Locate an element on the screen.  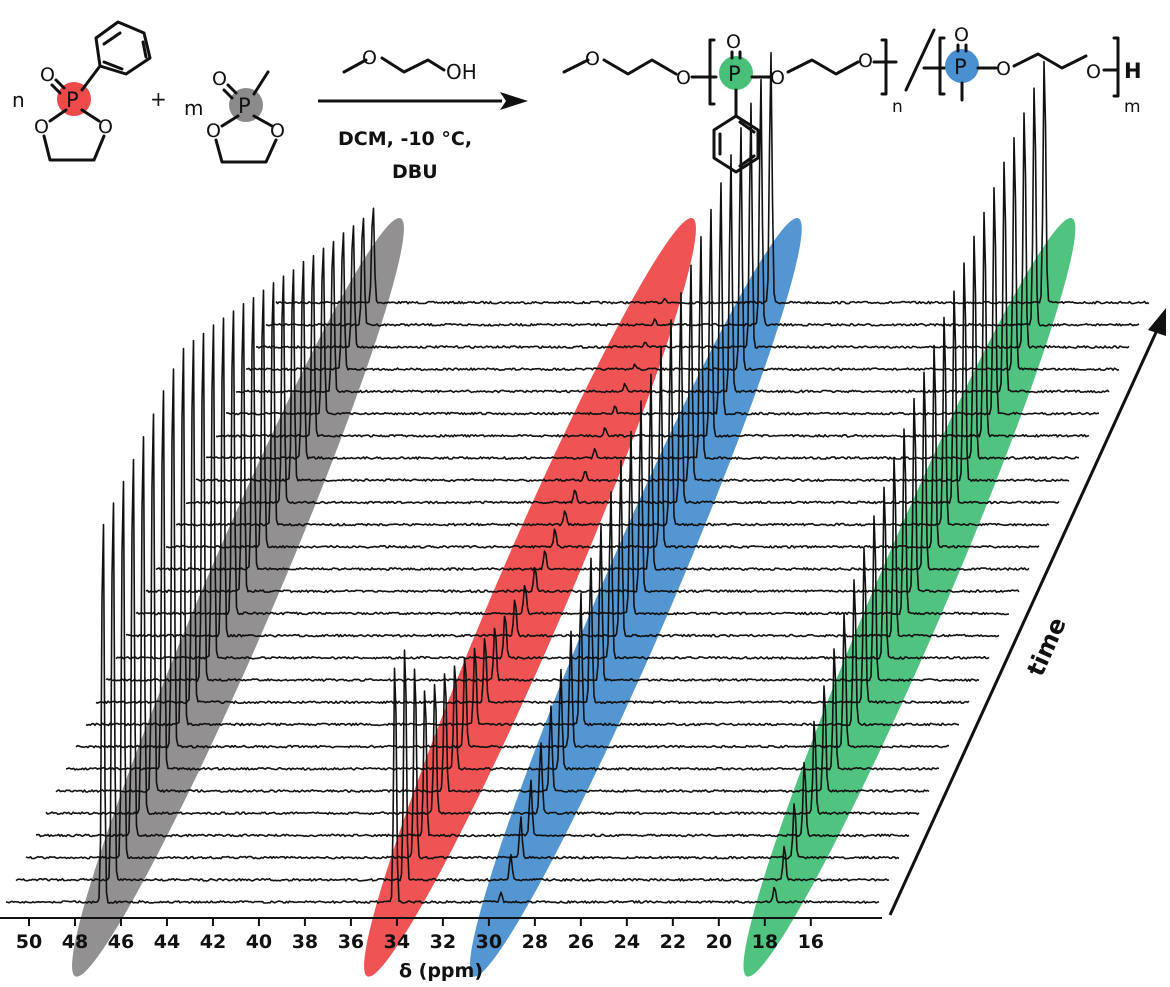
monomer1-ring-o-right: O is located at coordinates (105, 127).